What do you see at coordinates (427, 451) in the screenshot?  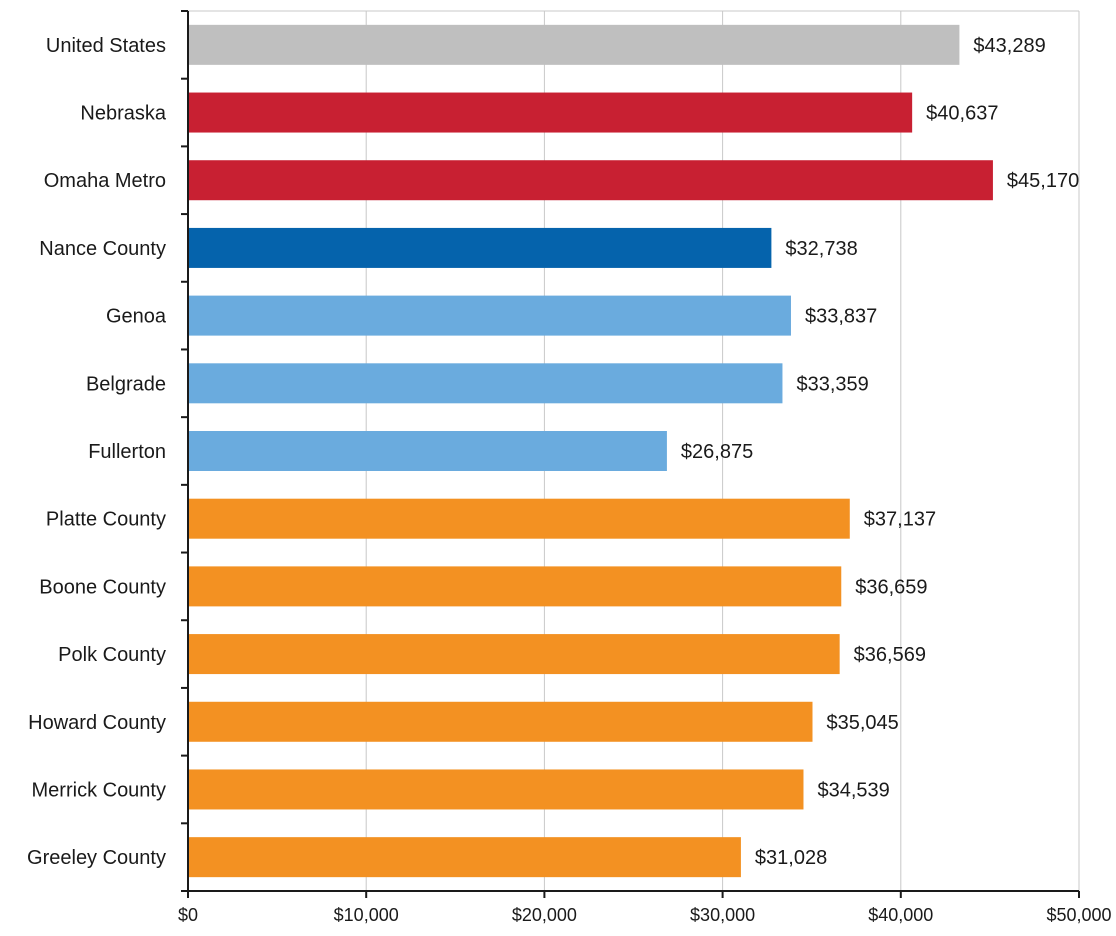 I see `bar-fullerton` at bounding box center [427, 451].